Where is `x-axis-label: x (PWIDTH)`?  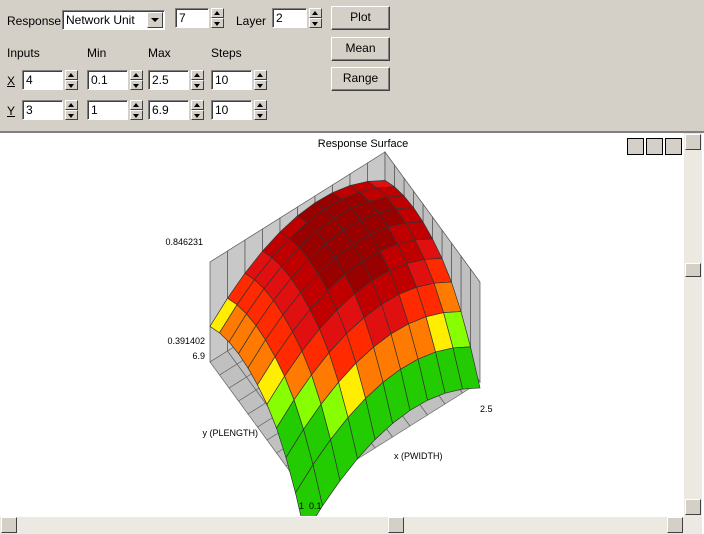
x-axis-label: x (PWIDTH) is located at coordinates (418, 456).